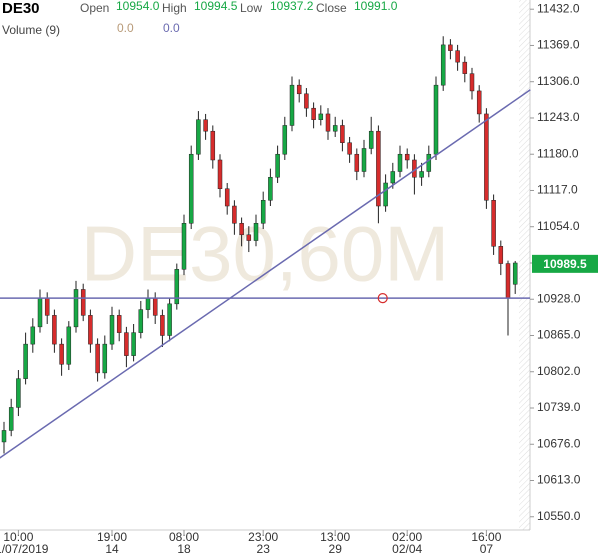 The height and width of the screenshot is (558, 600). What do you see at coordinates (31, 30) in the screenshot?
I see `volume-label: Volume (9)` at bounding box center [31, 30].